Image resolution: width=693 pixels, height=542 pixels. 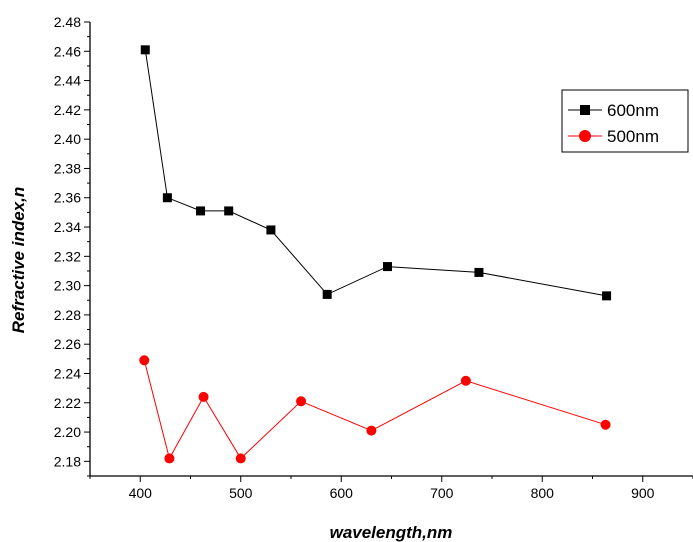 What do you see at coordinates (141, 493) in the screenshot?
I see `x-tick-label: 400` at bounding box center [141, 493].